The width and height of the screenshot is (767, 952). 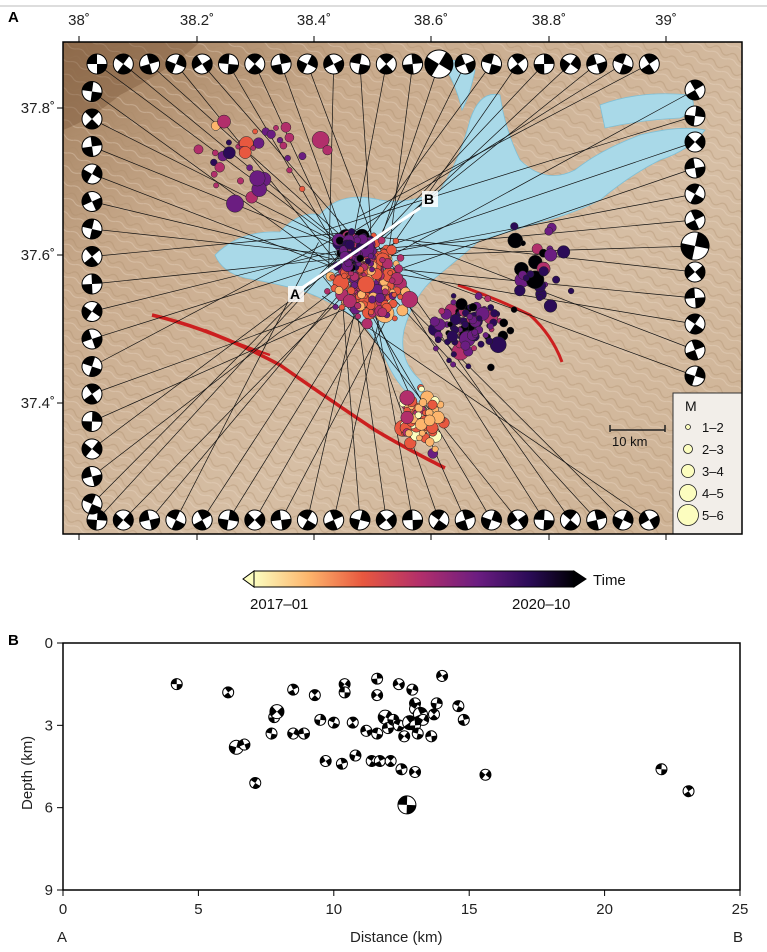 What do you see at coordinates (713, 449) in the screenshot?
I see `legend-class-label: 2–3` at bounding box center [713, 449].